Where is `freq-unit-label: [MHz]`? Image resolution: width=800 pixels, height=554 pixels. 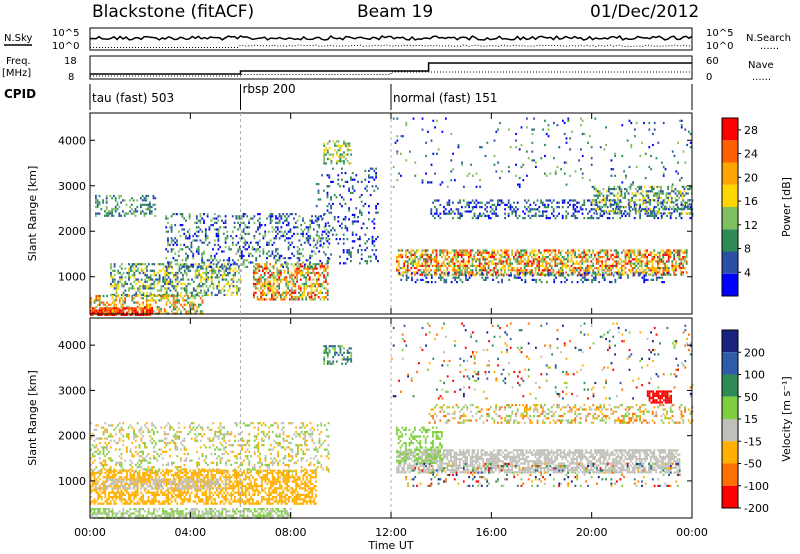 freq-unit-label: [MHz] is located at coordinates (16, 73).